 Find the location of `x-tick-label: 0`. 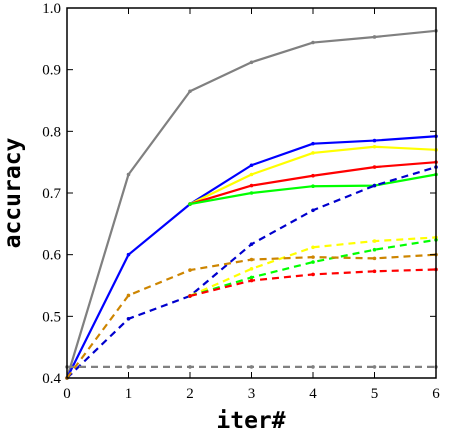

x-tick-label: 0 is located at coordinates (67, 394).